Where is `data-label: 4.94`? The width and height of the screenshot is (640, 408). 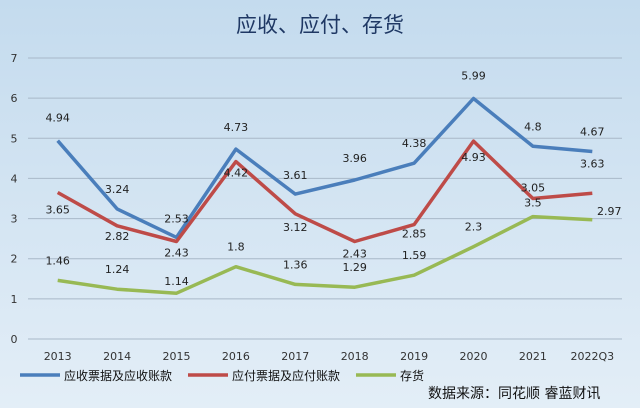
data-label: 4.94 is located at coordinates (57, 118).